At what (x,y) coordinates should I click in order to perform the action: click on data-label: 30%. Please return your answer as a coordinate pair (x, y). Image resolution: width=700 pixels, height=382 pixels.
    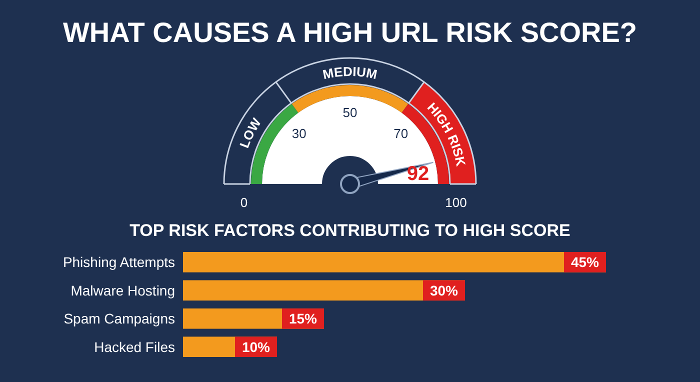
    Looking at the image, I should click on (444, 290).